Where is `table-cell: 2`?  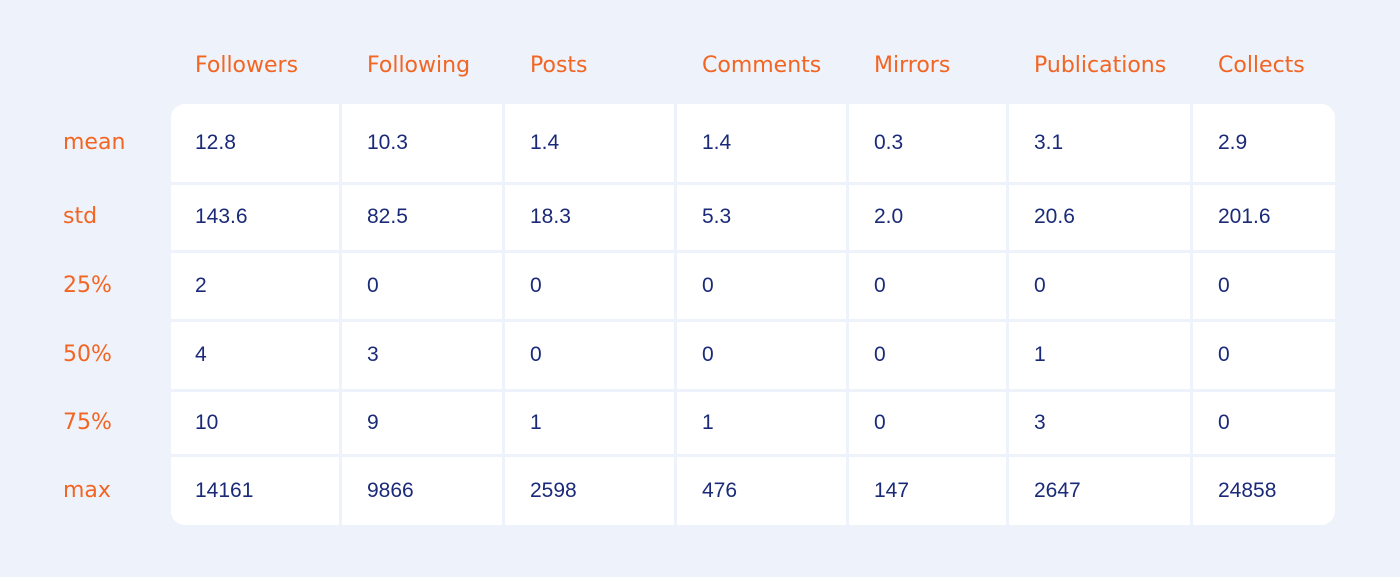 table-cell: 2 is located at coordinates (254, 285).